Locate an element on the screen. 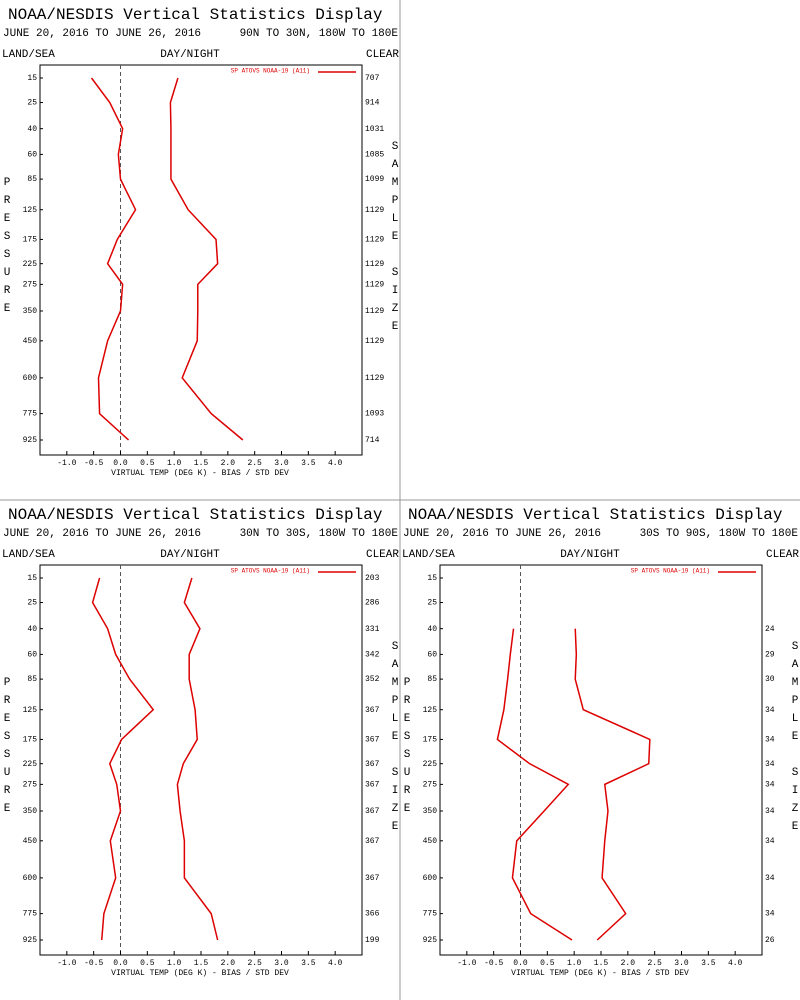 The image size is (800, 1000). sample-size: 26 is located at coordinates (770, 940).